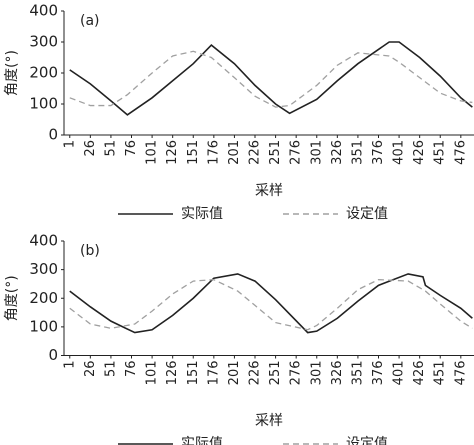 The width and height of the screenshot is (474, 445). I want to click on panel-label: (a), so click(90, 21).